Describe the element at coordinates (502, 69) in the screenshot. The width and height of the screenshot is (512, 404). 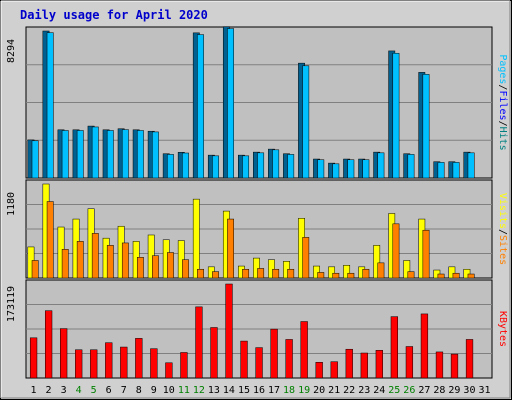
I see `legend-entry: Pages` at that location.